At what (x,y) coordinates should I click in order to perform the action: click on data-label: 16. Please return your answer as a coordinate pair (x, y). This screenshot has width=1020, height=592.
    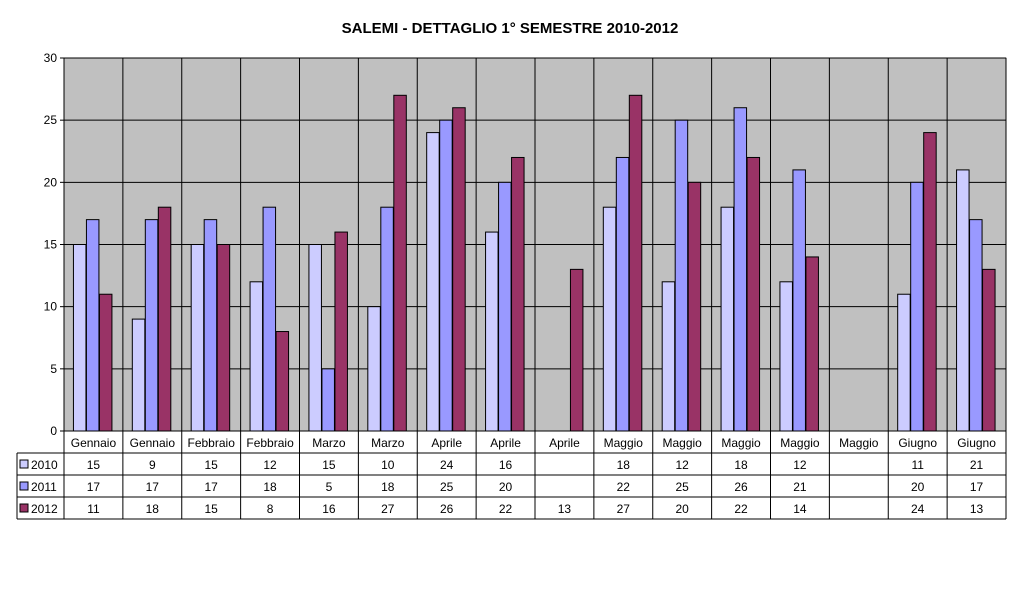
    Looking at the image, I should click on (506, 465).